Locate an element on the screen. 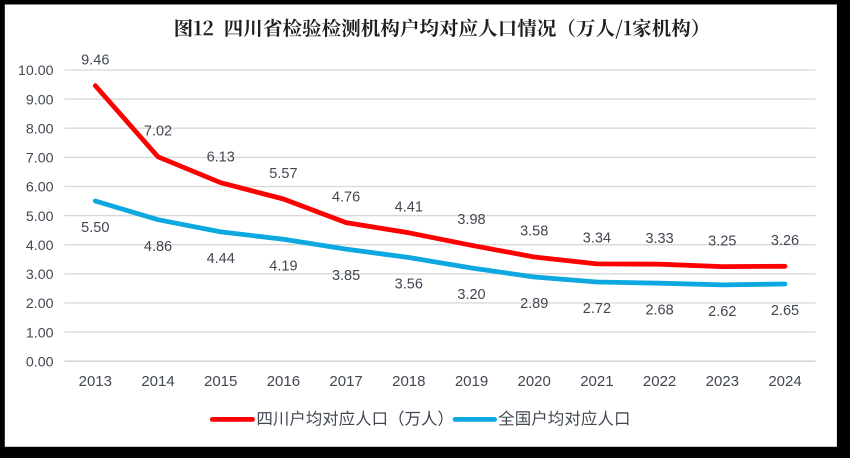 Image resolution: width=850 pixels, height=458 pixels. svg-text: 2018 is located at coordinates (408, 381).